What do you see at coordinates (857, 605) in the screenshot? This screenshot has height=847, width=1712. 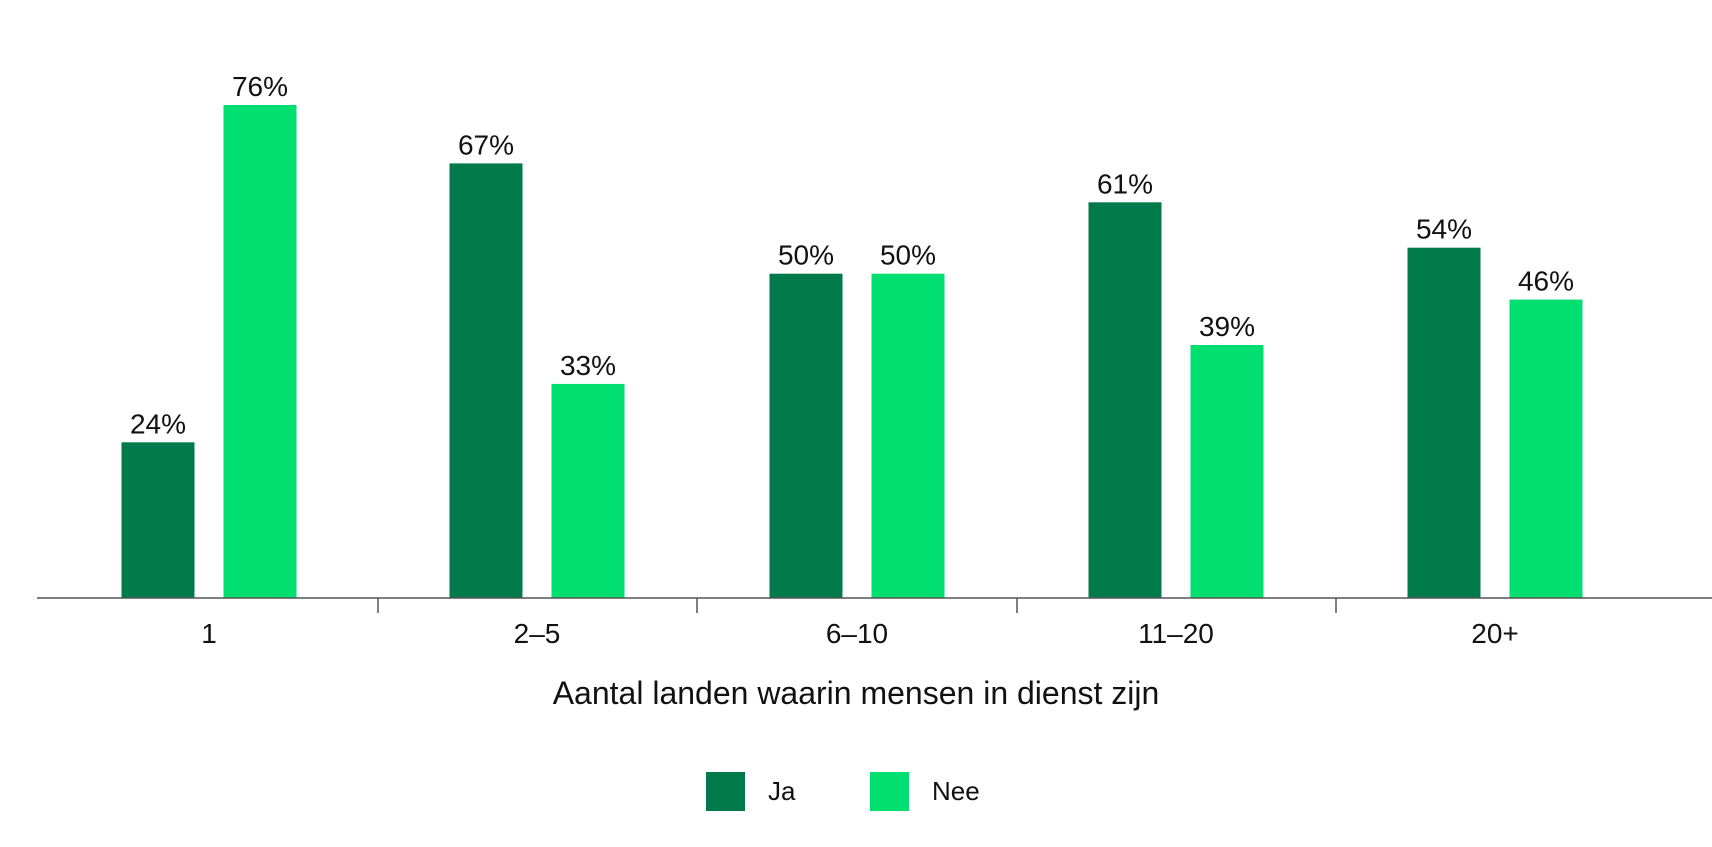 I see `x-axis-ticks` at bounding box center [857, 605].